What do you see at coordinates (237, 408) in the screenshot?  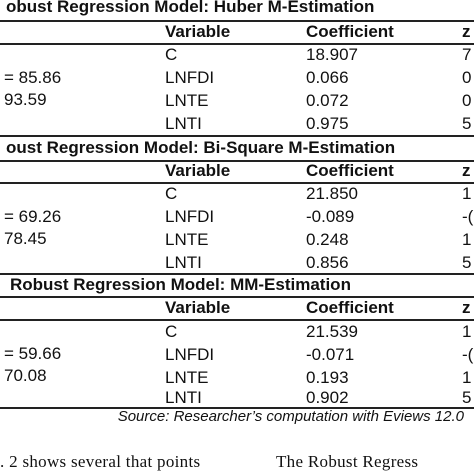 I see `section-3-bottom-rule` at bounding box center [237, 408].